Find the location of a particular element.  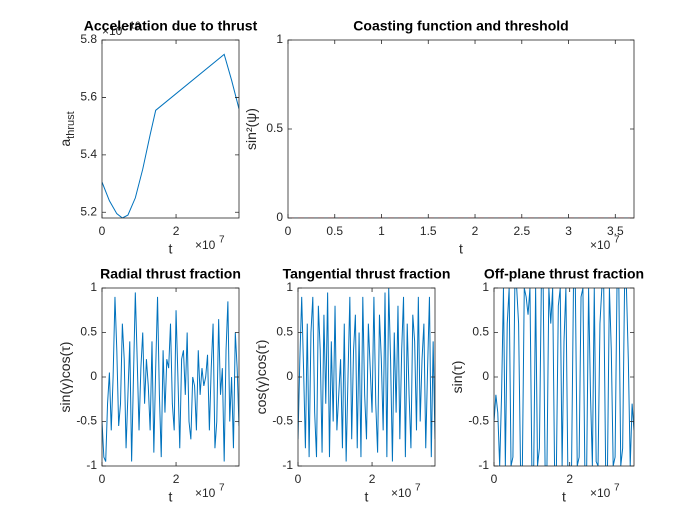

y-tick-label: 5.8 is located at coordinates (88, 39).